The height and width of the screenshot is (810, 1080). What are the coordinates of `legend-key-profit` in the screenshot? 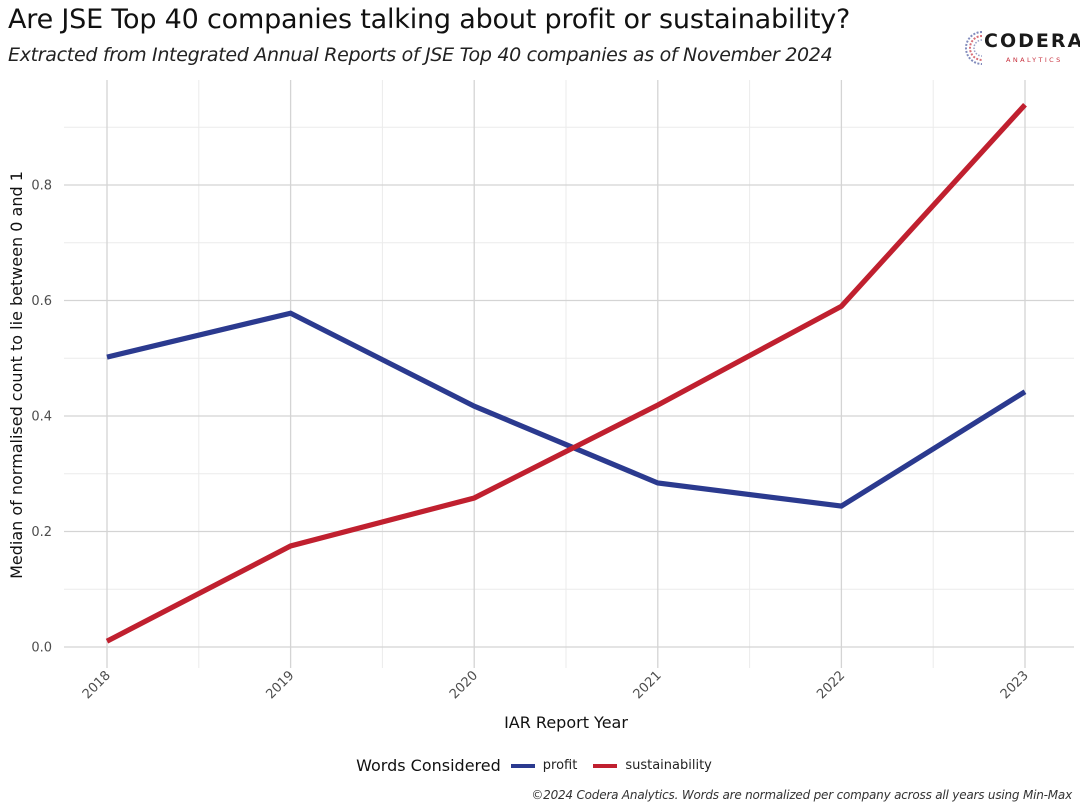 It's located at (522, 765).